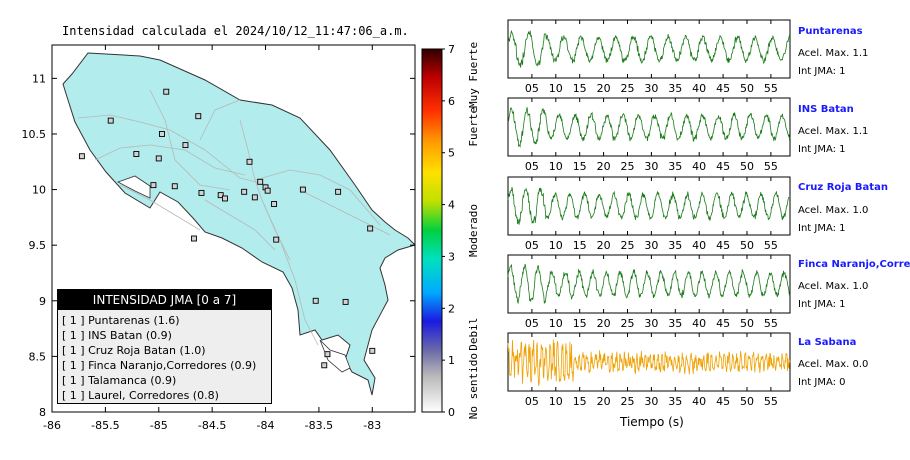 This screenshot has width=910, height=460. What do you see at coordinates (833, 364) in the screenshot?
I see `station-accel: Acel. Max. 0.0` at bounding box center [833, 364].